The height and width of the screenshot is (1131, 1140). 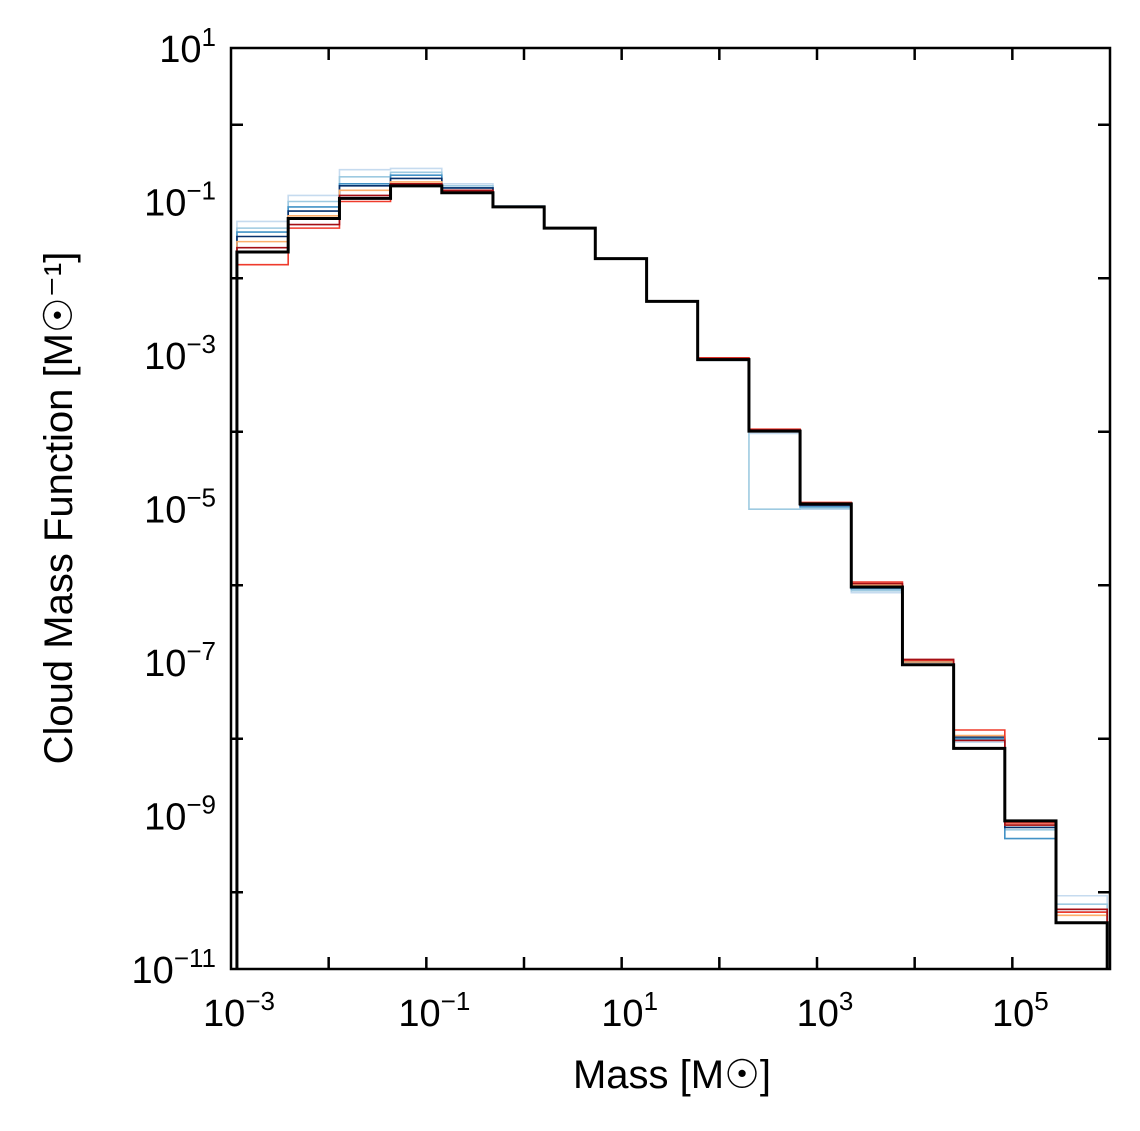 I want to click on x-tick-label: 10³, so click(x=825, y=1010).